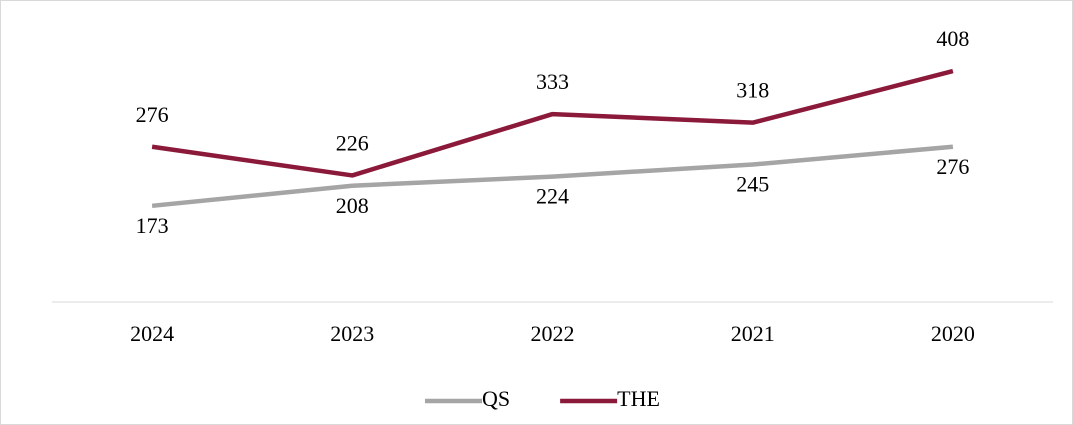 The width and height of the screenshot is (1073, 425). Describe the element at coordinates (552, 176) in the screenshot. I see `series-line` at that location.